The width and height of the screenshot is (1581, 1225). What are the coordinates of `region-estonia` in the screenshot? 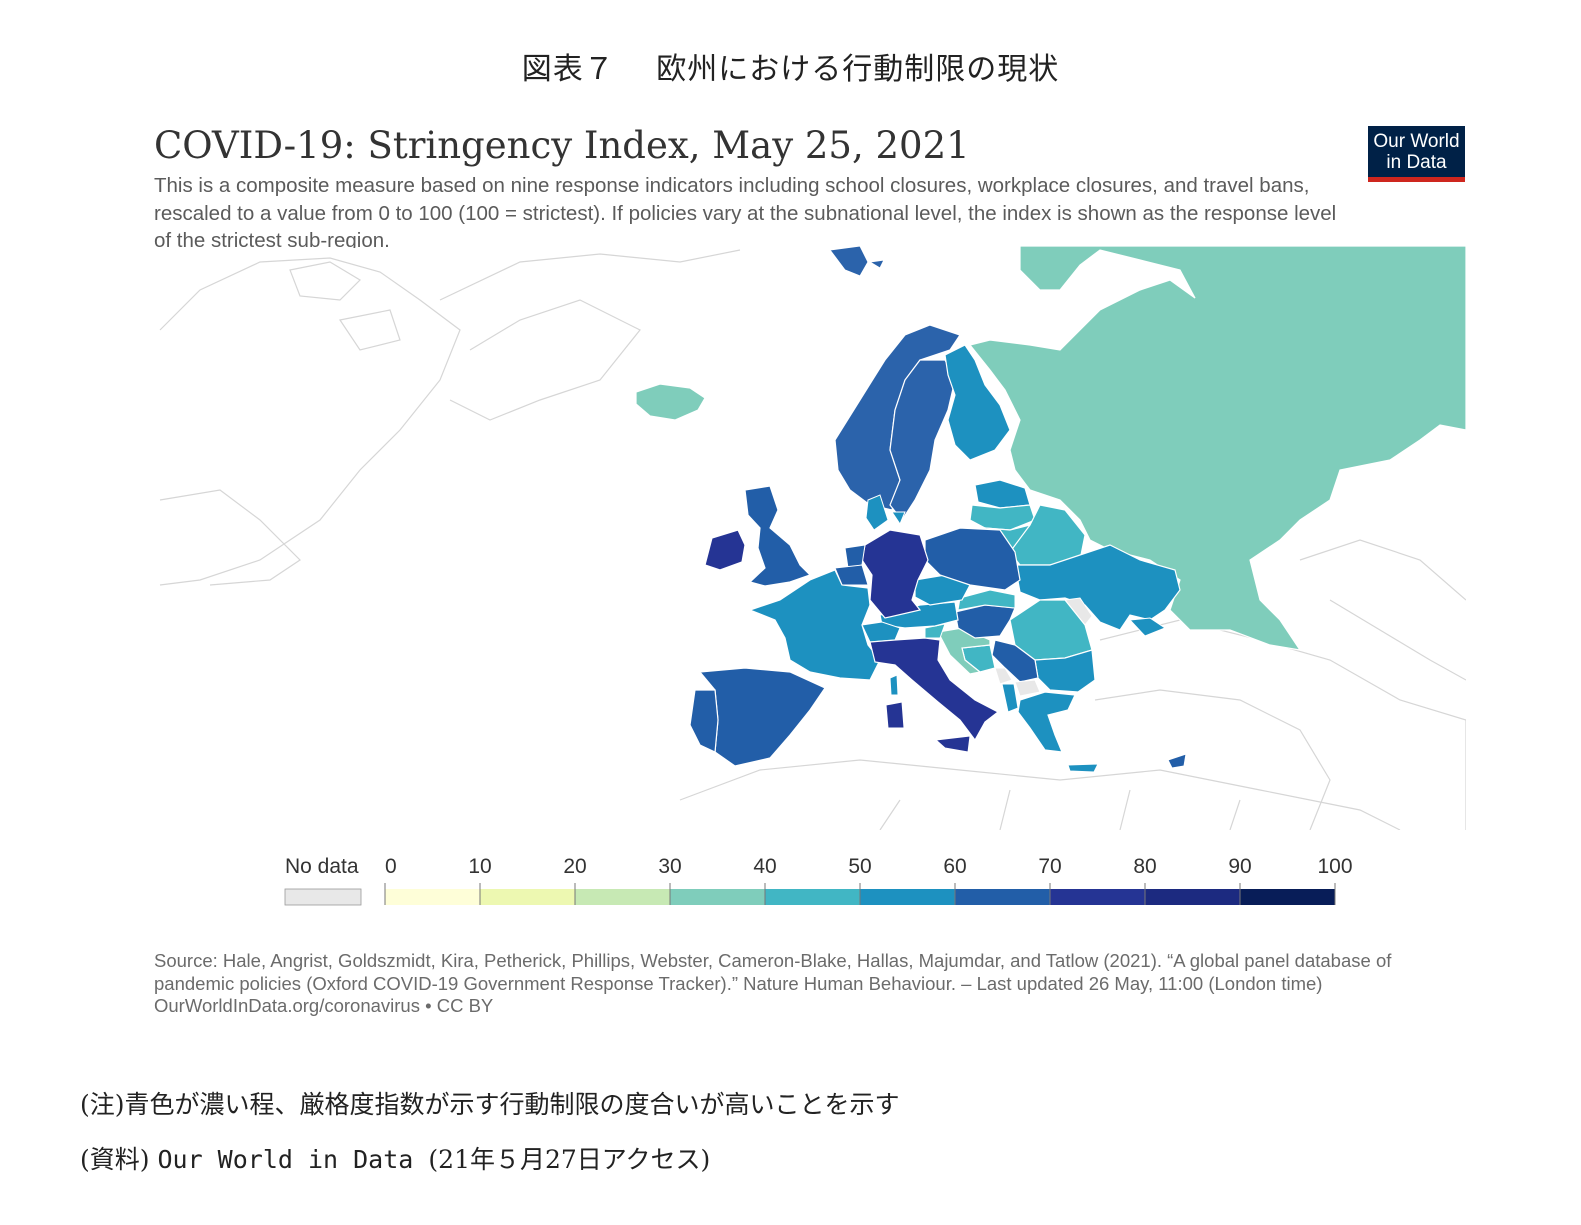 It's located at (1002, 494).